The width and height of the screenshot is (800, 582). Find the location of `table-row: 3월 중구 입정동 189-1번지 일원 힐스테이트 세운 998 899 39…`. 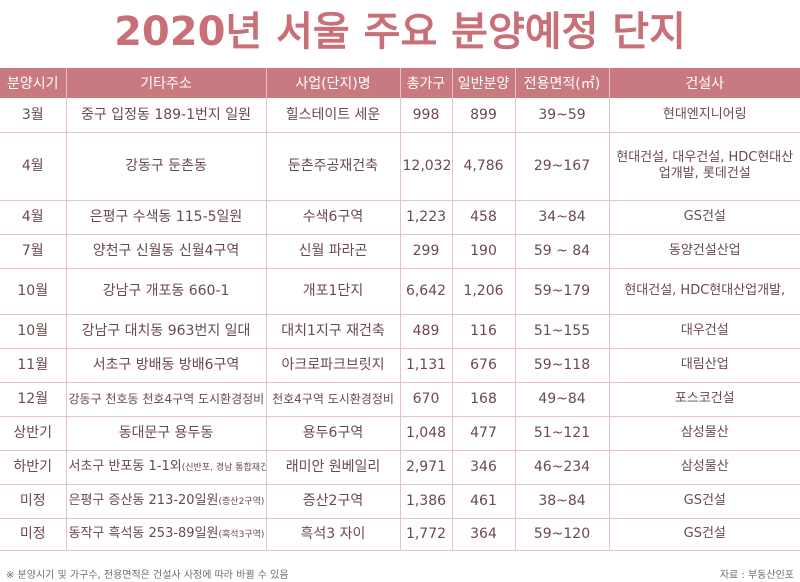

table-row: 3월 중구 입정동 189-1번지 일원 힐스테이트 세운 998 899 39… is located at coordinates (400, 115).